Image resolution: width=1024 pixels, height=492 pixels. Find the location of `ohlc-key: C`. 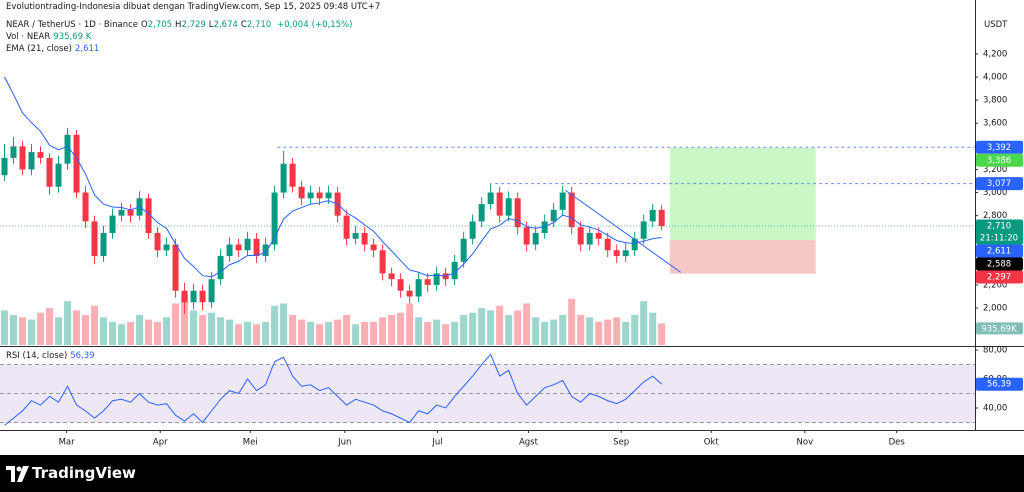

ohlc-key: C is located at coordinates (243, 25).